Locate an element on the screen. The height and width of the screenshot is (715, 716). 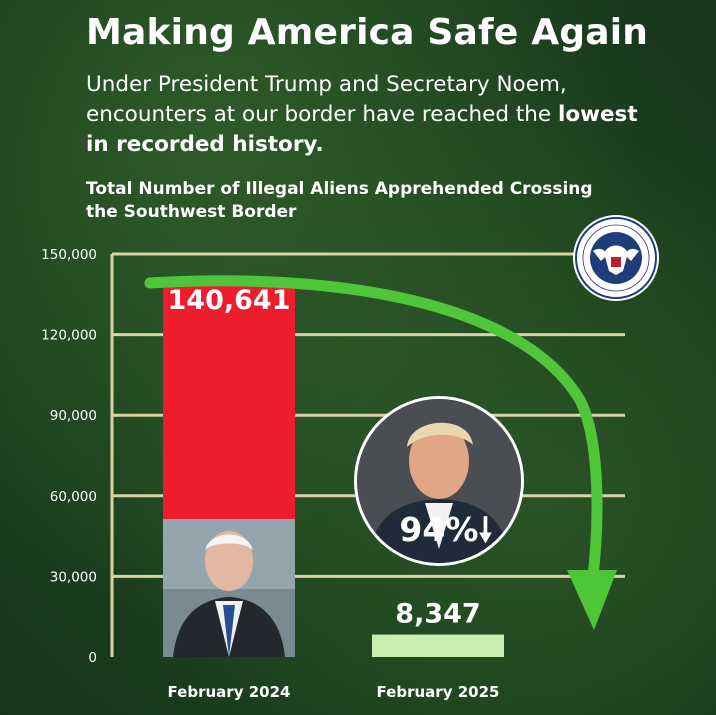
y-tick-label: 30,000 is located at coordinates (73, 577).